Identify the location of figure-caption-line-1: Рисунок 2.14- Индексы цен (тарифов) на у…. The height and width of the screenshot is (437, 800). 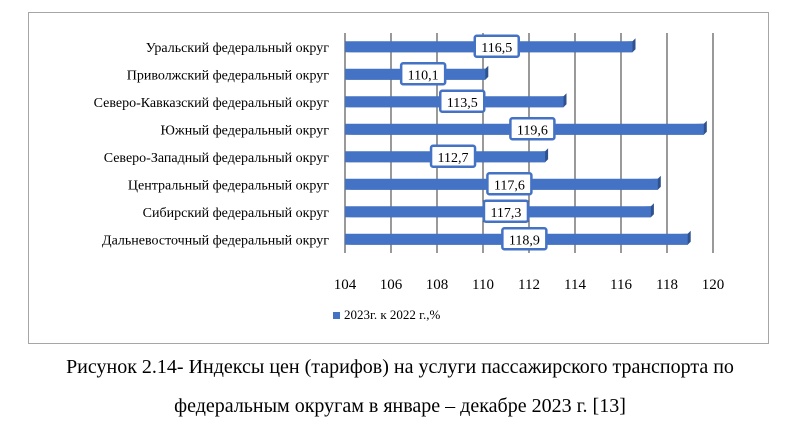
(400, 367).